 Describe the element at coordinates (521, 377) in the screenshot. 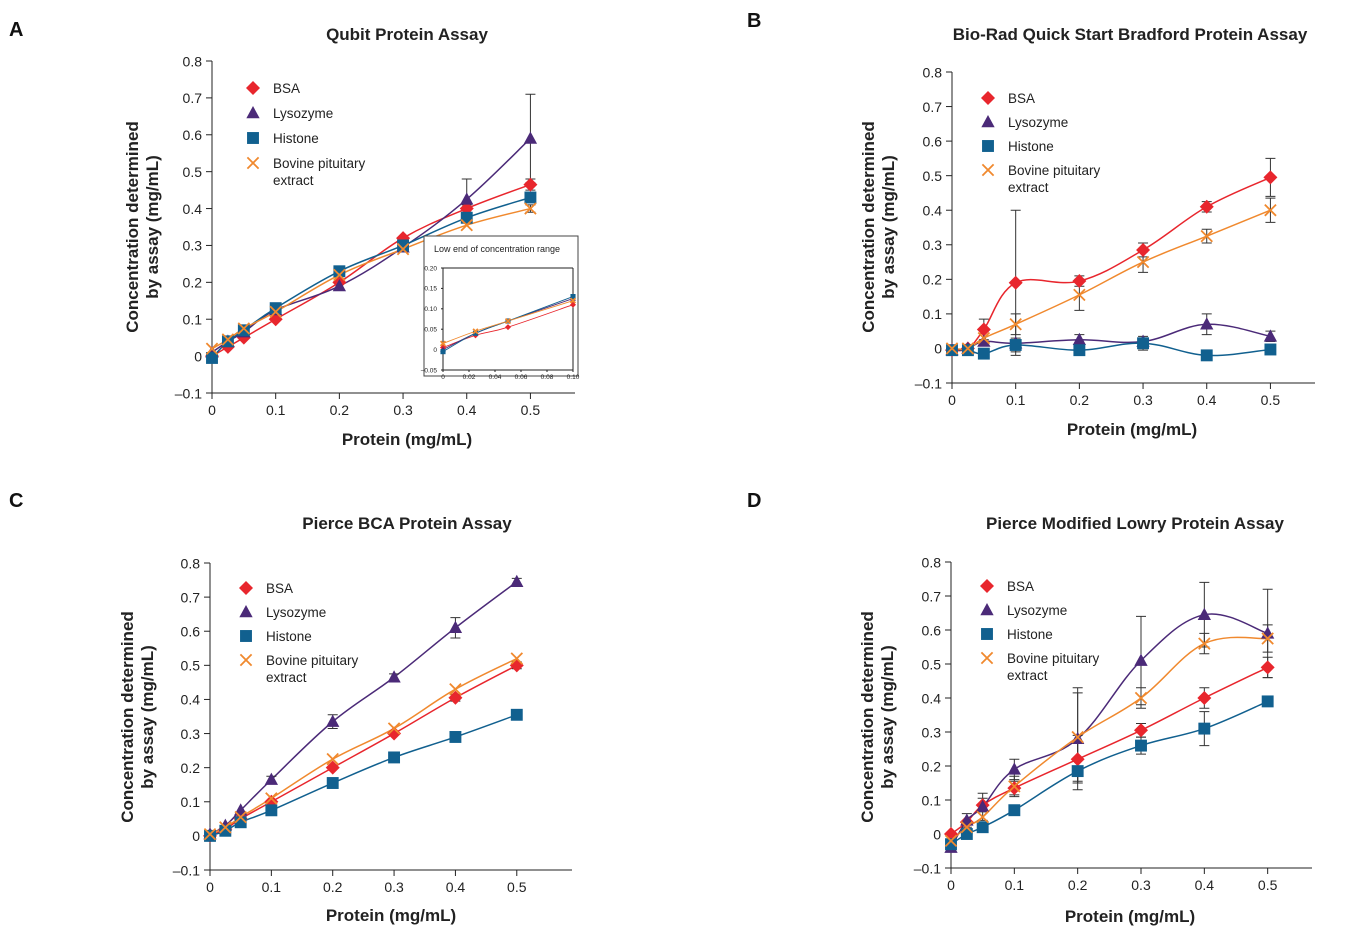

I see `inset-x-tick-label: 0.06` at that location.